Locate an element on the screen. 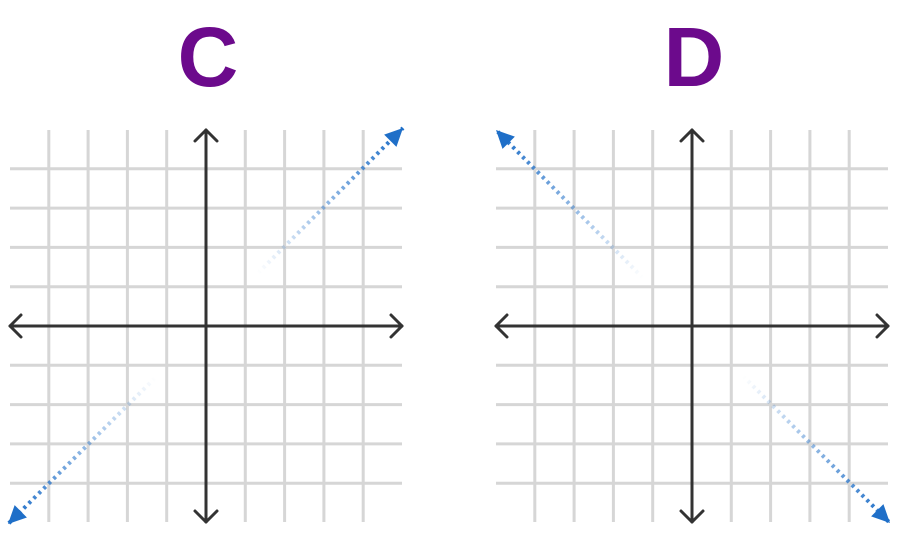  panel-label: C is located at coordinates (208, 57).